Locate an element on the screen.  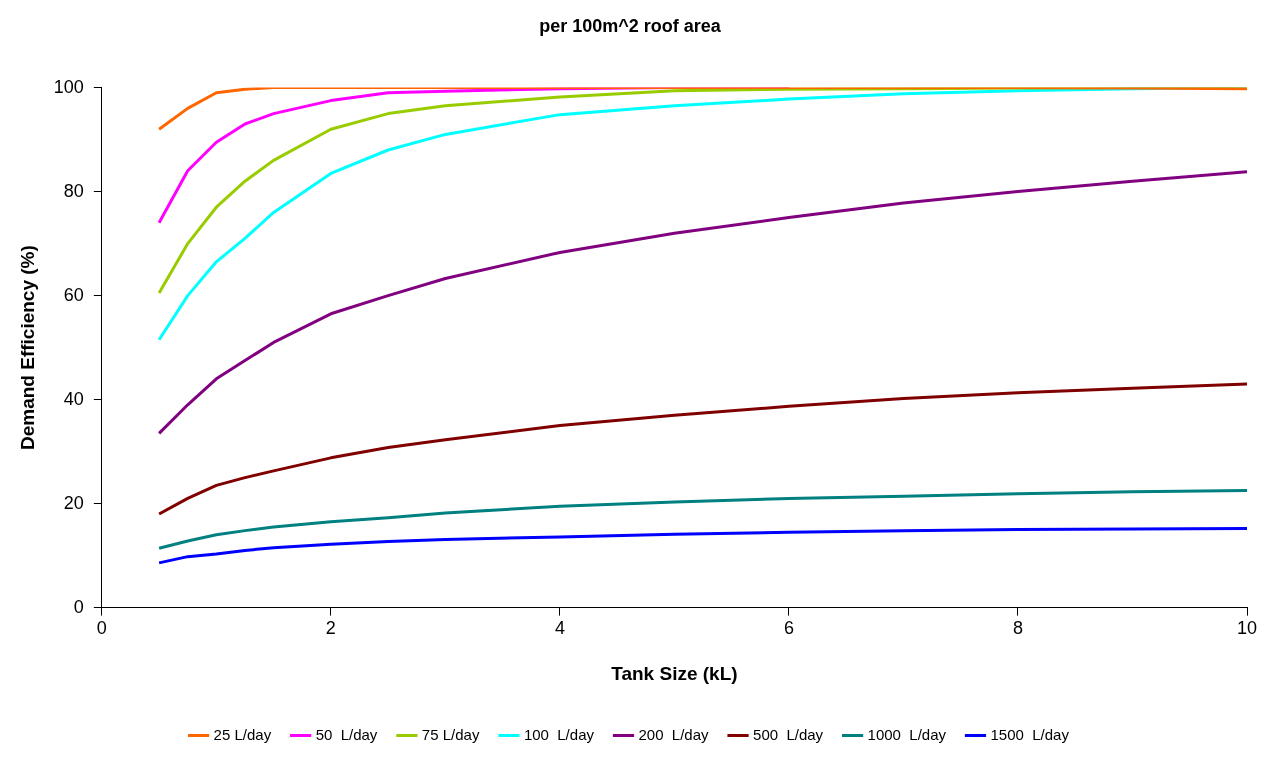
x-tick-label: 4 is located at coordinates (559, 628).